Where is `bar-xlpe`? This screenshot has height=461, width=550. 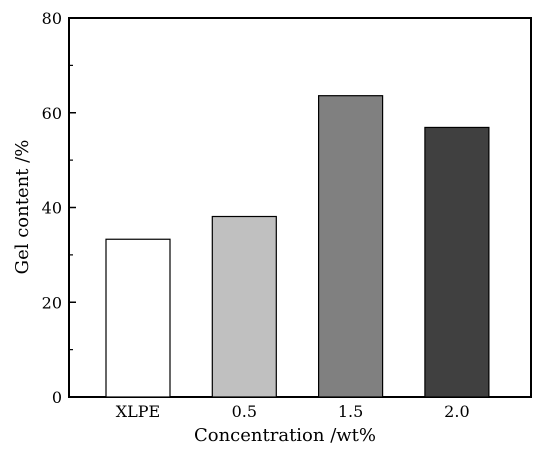 bar-xlpe is located at coordinates (138, 318).